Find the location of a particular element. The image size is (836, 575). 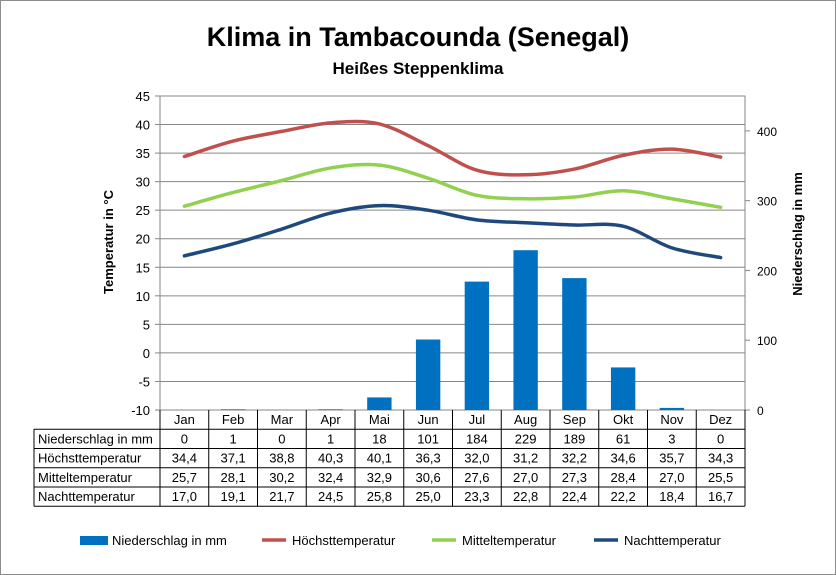

data-label: 23,3 is located at coordinates (476, 496).